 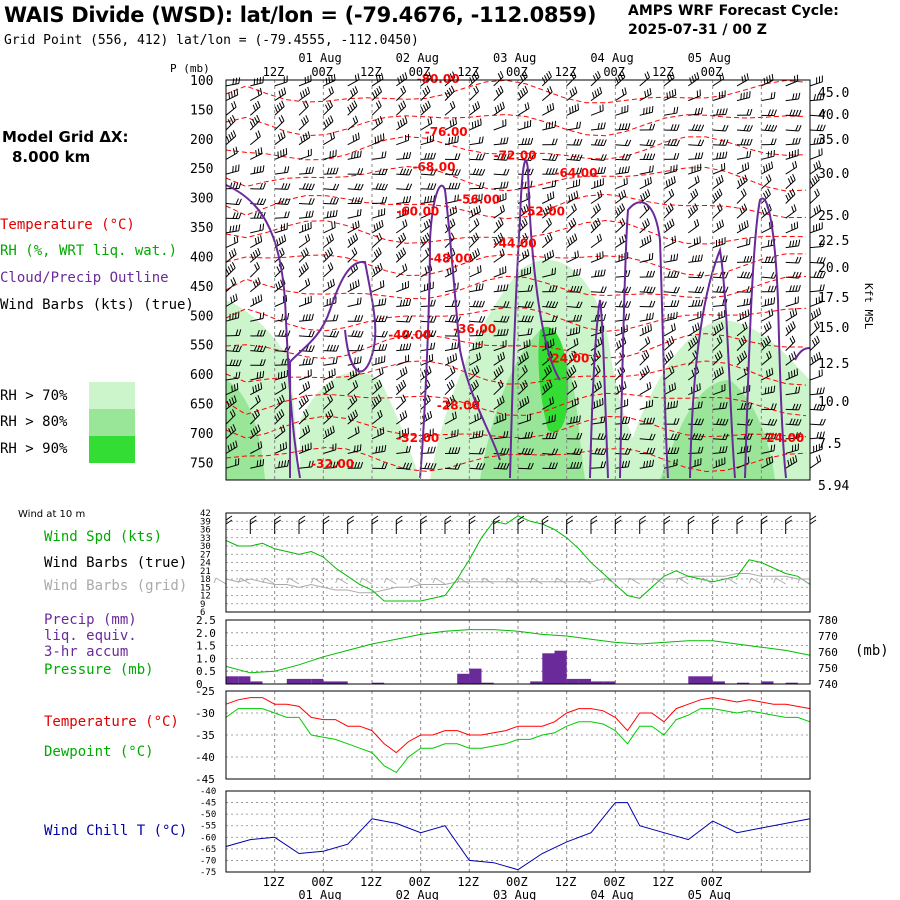 What do you see at coordinates (221, 581) in the screenshot?
I see `grid-wind-barb-shaft` at bounding box center [221, 581].